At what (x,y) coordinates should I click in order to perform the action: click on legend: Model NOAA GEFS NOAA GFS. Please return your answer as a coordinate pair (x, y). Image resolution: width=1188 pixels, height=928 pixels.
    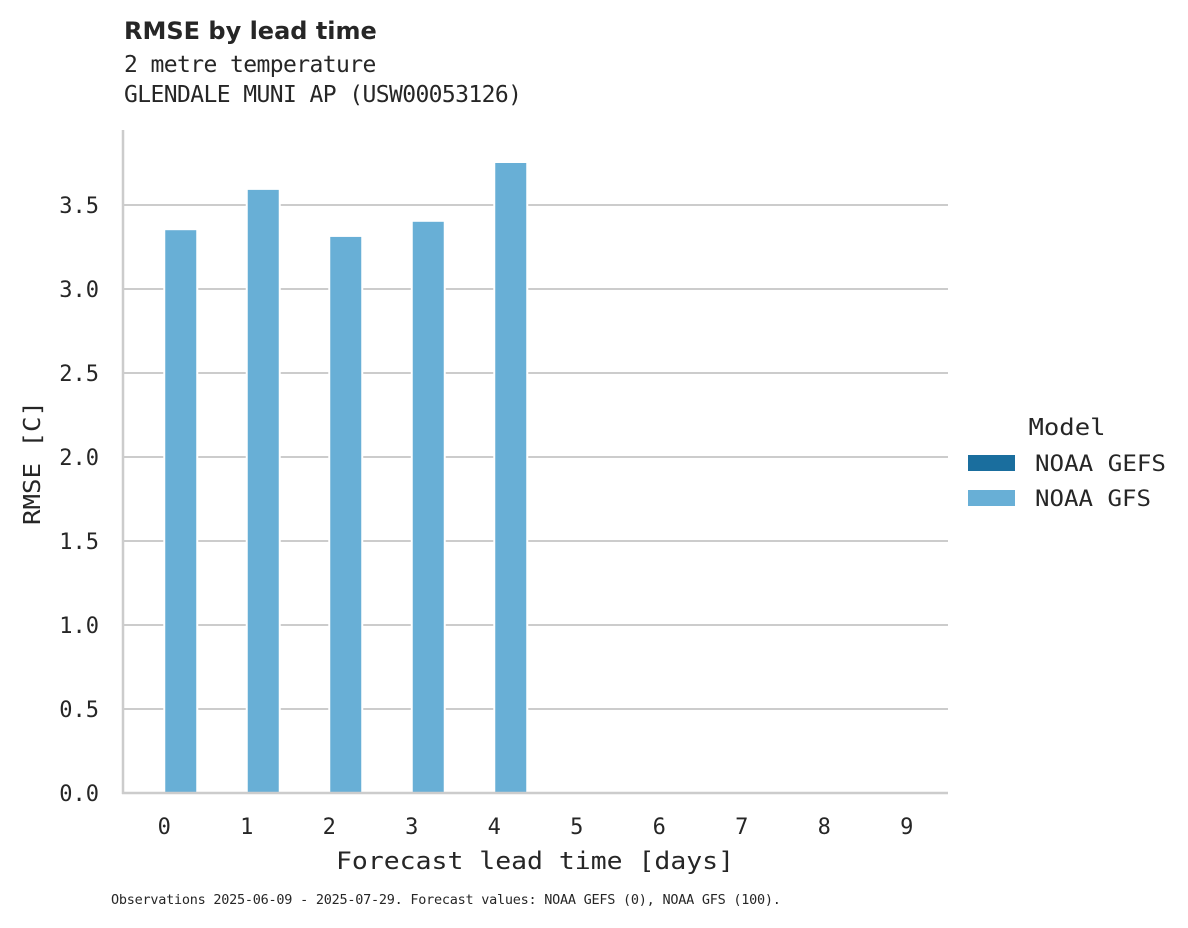
    Looking at the image, I should click on (1067, 463).